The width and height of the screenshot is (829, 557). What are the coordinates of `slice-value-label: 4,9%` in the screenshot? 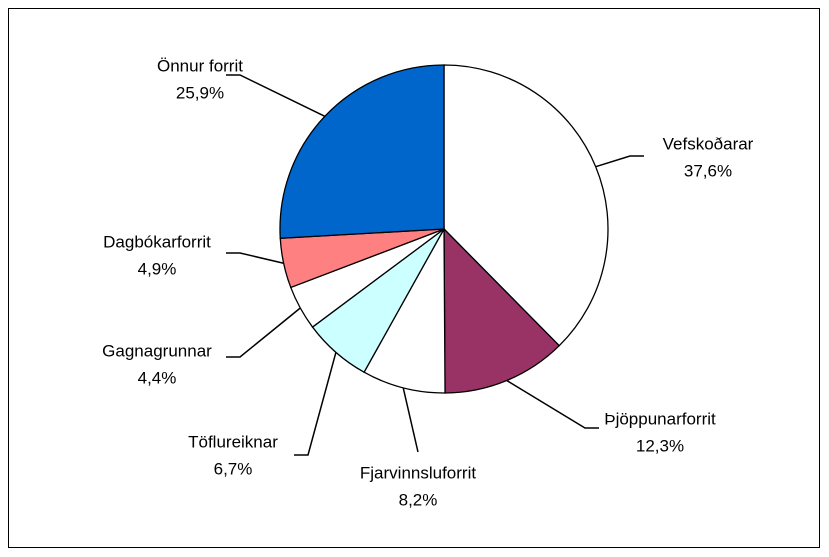 It's located at (157, 268).